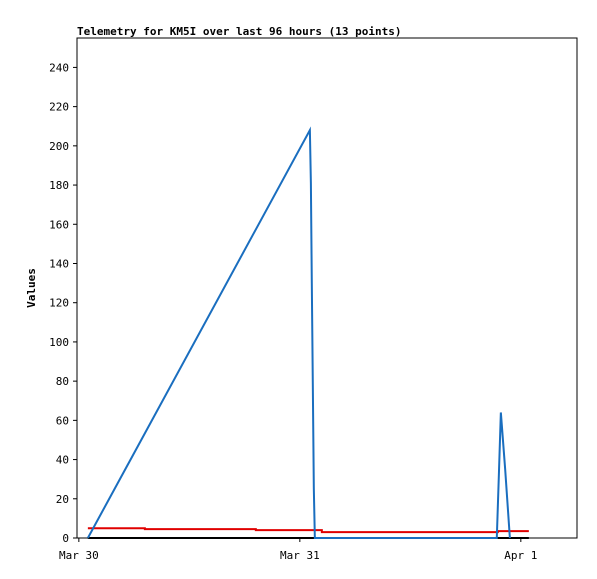 This screenshot has width=597, height=579. I want to click on y-tick-label: 240, so click(59, 67).